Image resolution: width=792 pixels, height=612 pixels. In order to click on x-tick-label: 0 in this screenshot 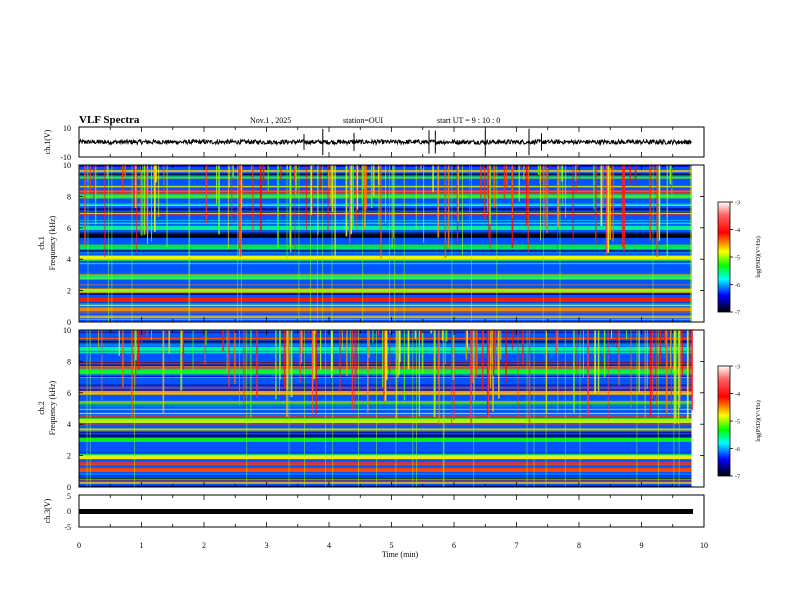, I will do `click(79, 545)`.